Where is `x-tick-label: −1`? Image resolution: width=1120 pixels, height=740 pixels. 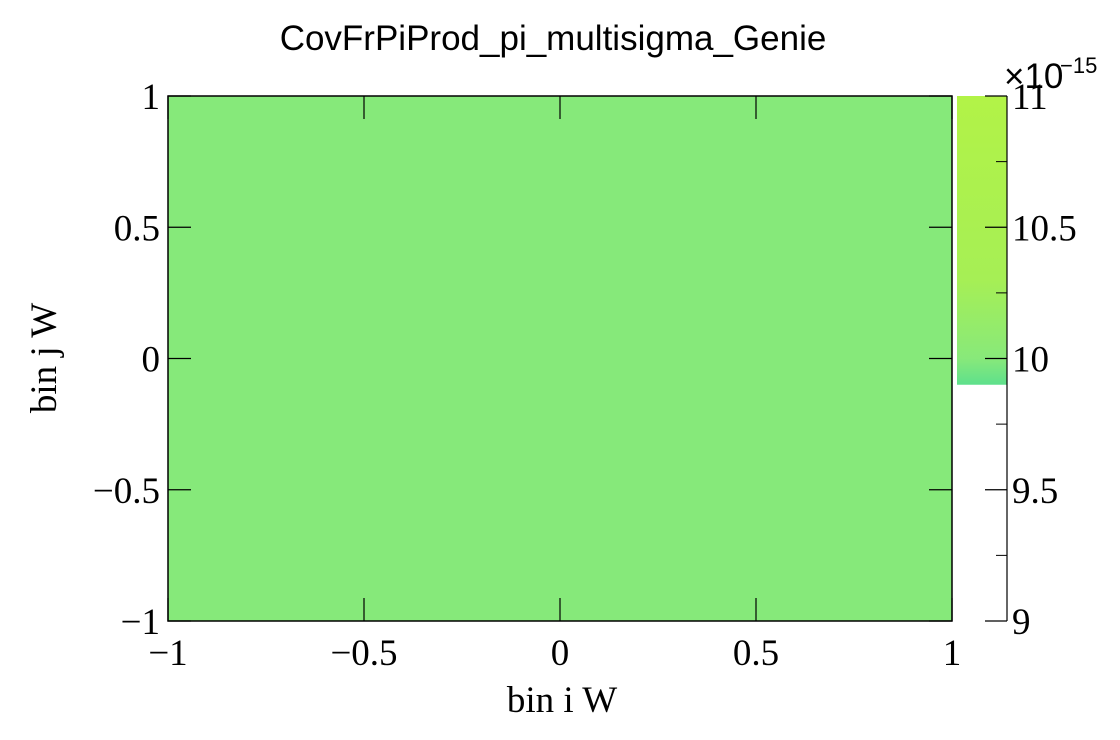 x-tick-label: −1 is located at coordinates (167, 653).